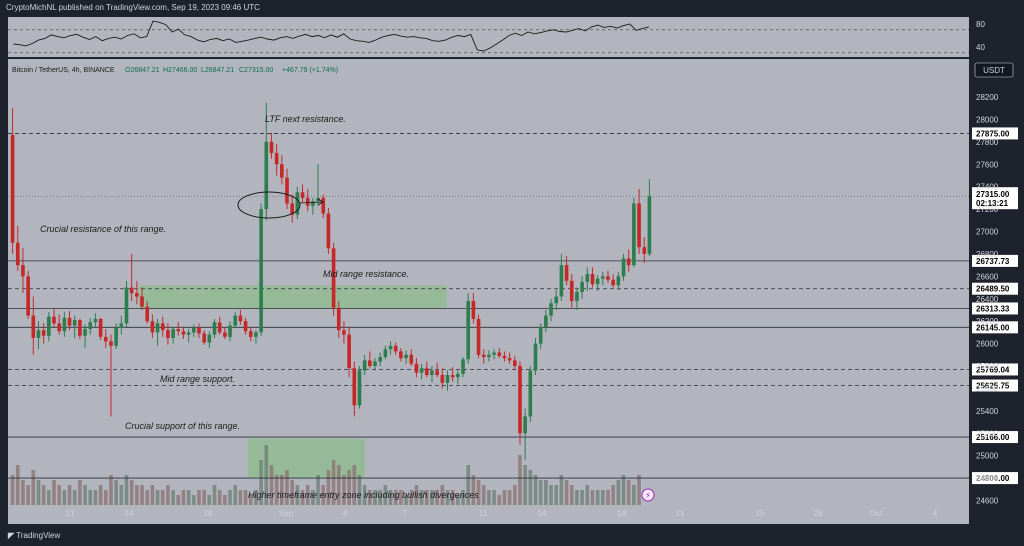 Image resolution: width=1024 pixels, height=546 pixels. I want to click on price-tick-label: 26600, so click(987, 276).